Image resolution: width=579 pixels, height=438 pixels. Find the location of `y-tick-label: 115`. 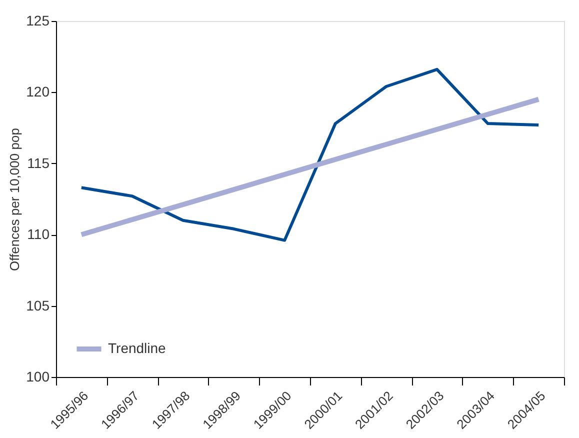

y-tick-label: 115 is located at coordinates (38, 162).